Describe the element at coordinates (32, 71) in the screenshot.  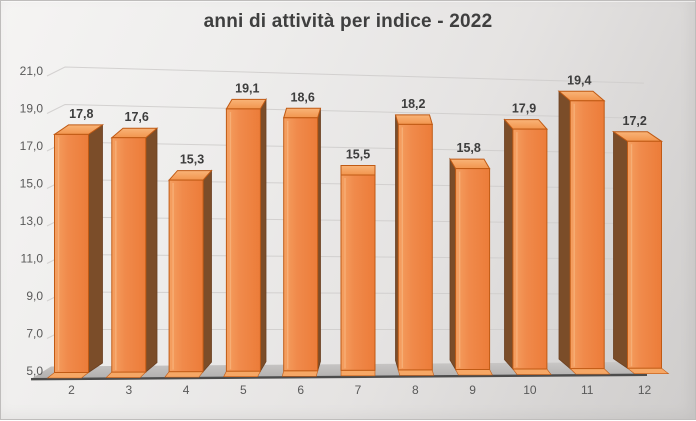
I see `y-axis-tick-label: 21,0` at that location.